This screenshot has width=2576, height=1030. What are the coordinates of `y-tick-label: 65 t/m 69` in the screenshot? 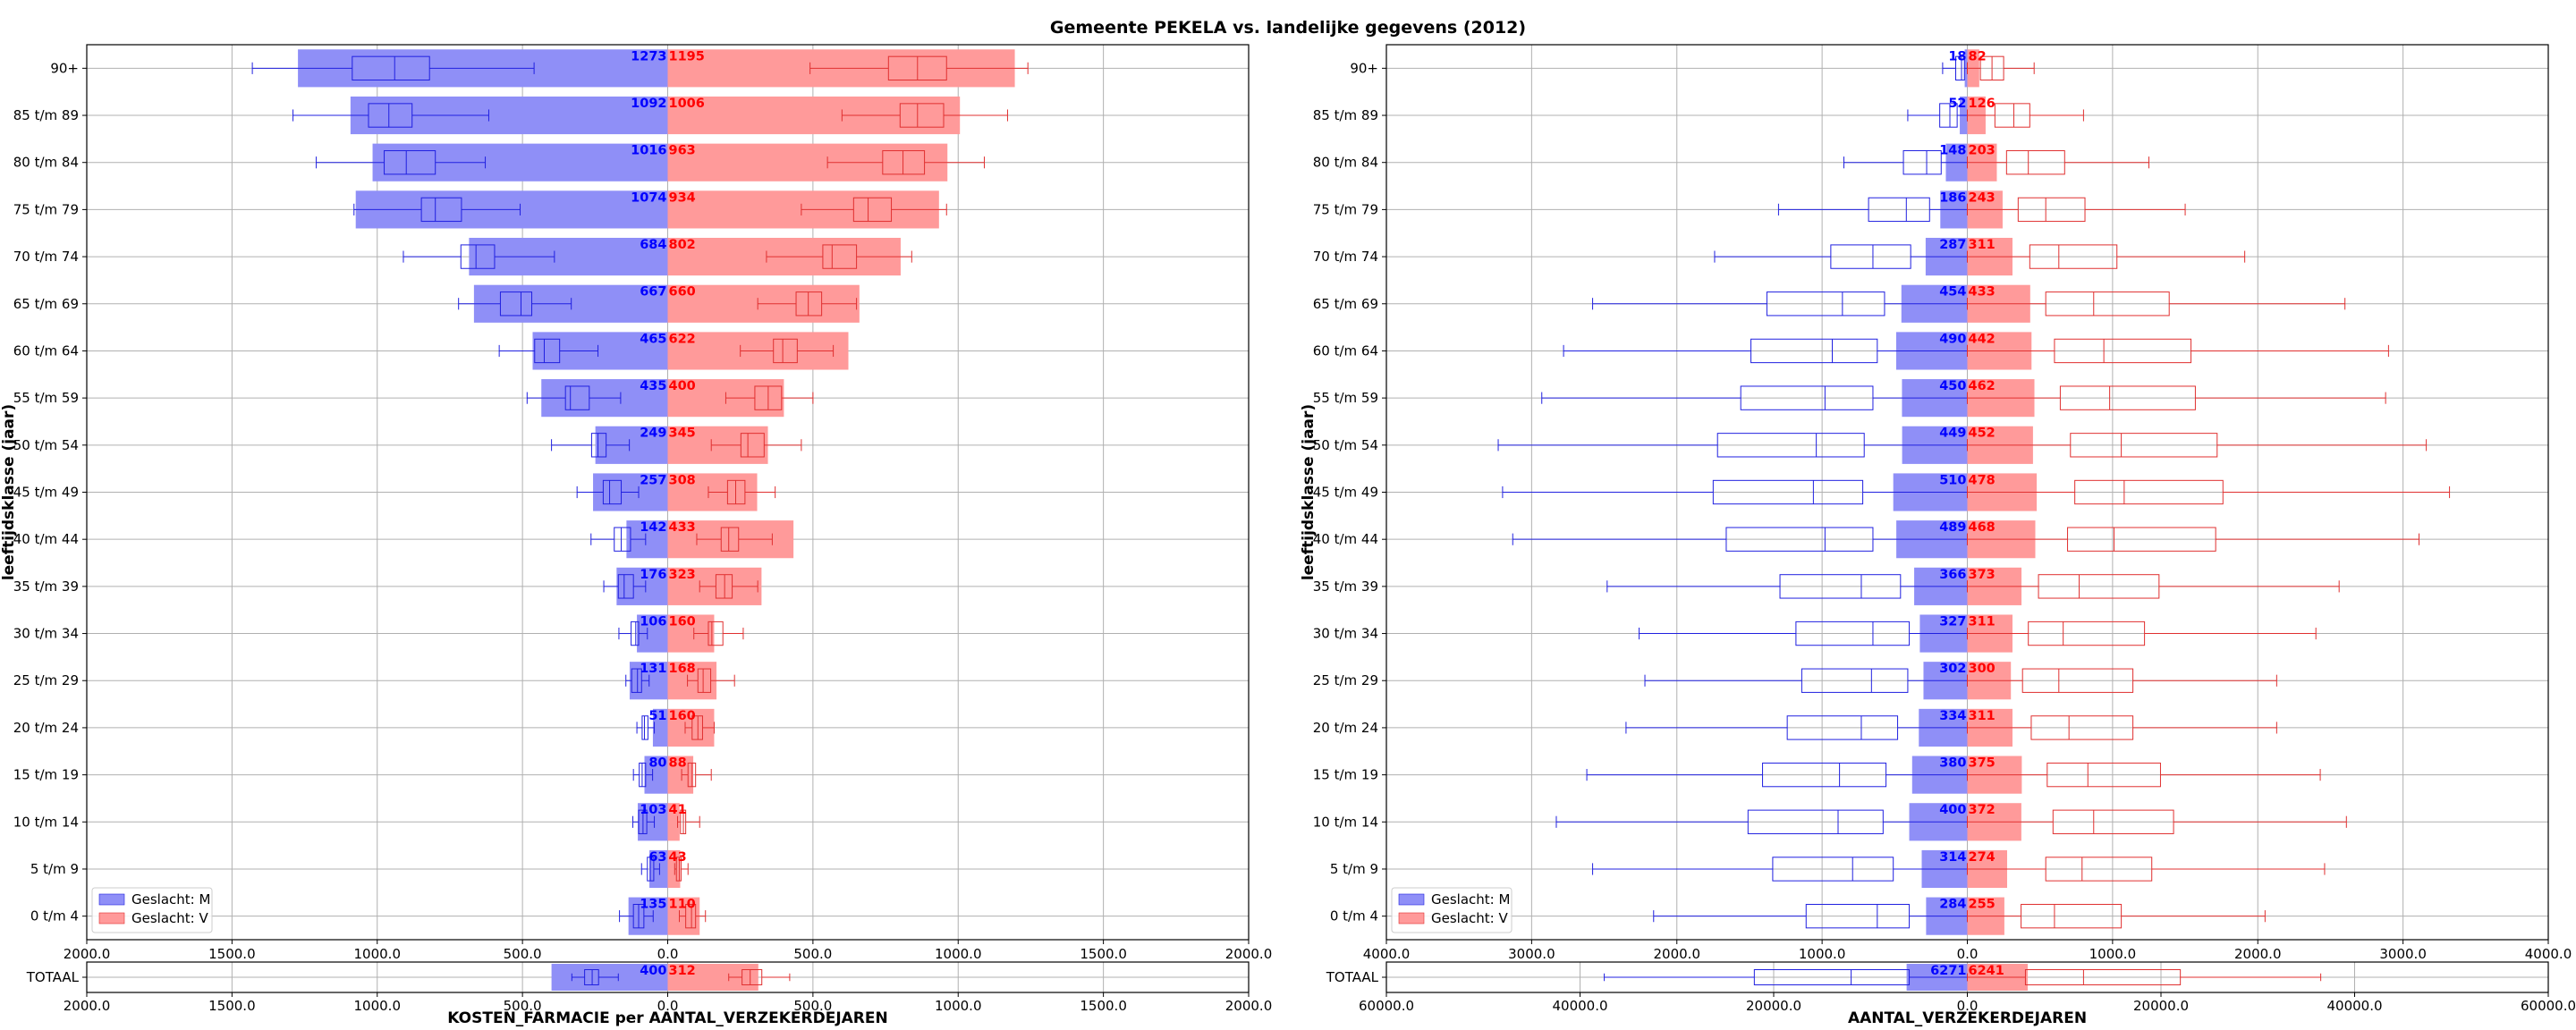 It's located at (1345, 304).